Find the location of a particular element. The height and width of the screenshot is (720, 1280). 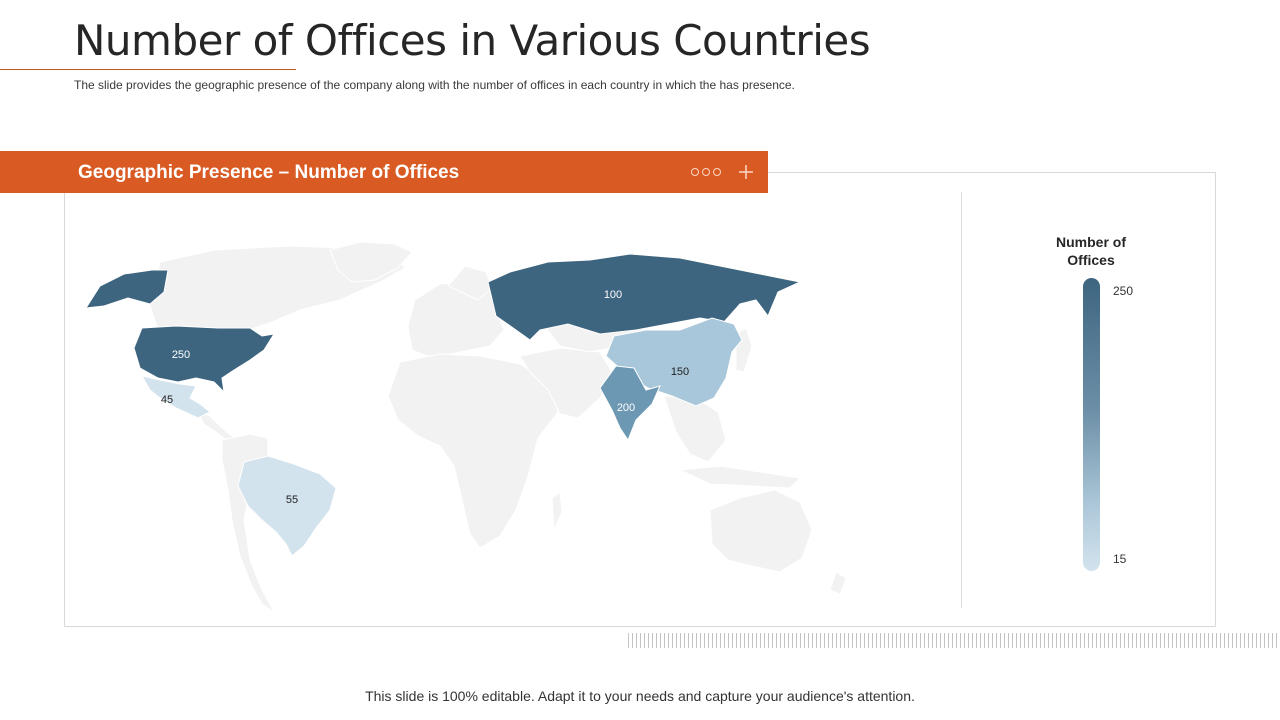

region-india is located at coordinates (630, 403).